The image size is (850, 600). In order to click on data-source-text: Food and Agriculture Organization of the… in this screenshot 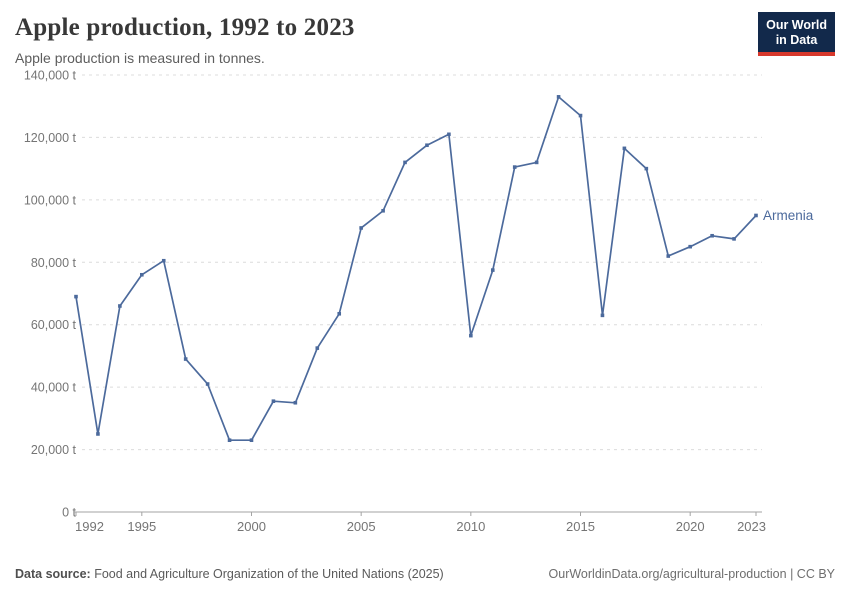, I will do `click(267, 574)`.